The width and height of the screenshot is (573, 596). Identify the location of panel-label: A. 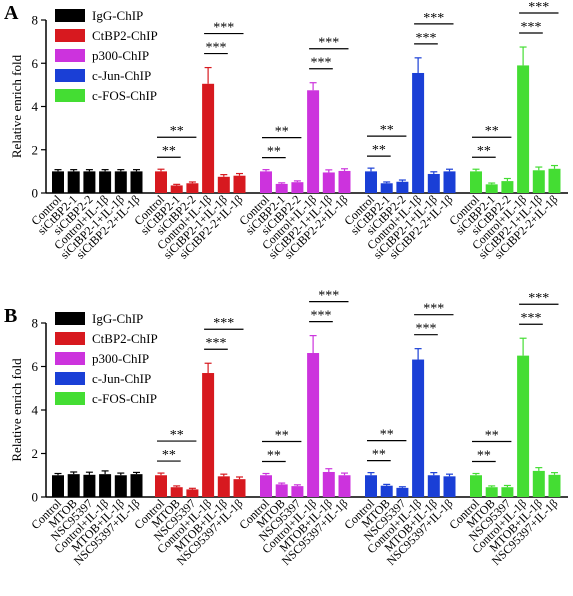
(11, 13).